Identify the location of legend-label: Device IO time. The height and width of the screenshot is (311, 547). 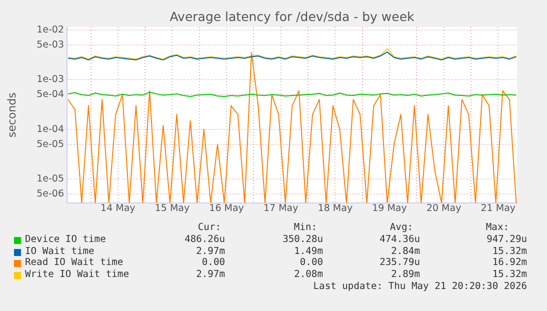
(65, 239).